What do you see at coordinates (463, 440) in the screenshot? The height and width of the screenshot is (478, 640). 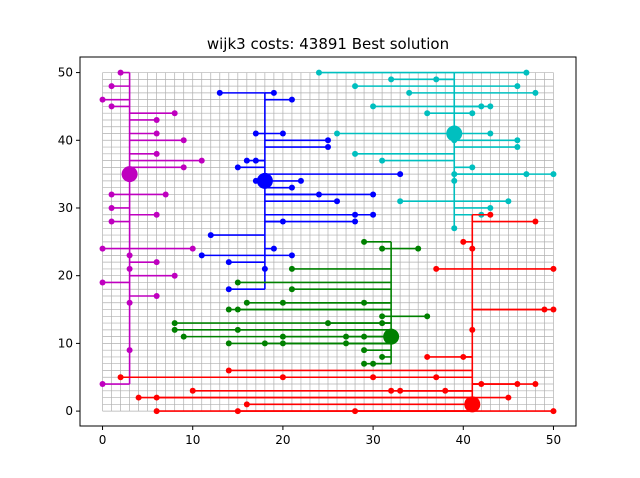 I see `x-tick-label: 40` at bounding box center [463, 440].